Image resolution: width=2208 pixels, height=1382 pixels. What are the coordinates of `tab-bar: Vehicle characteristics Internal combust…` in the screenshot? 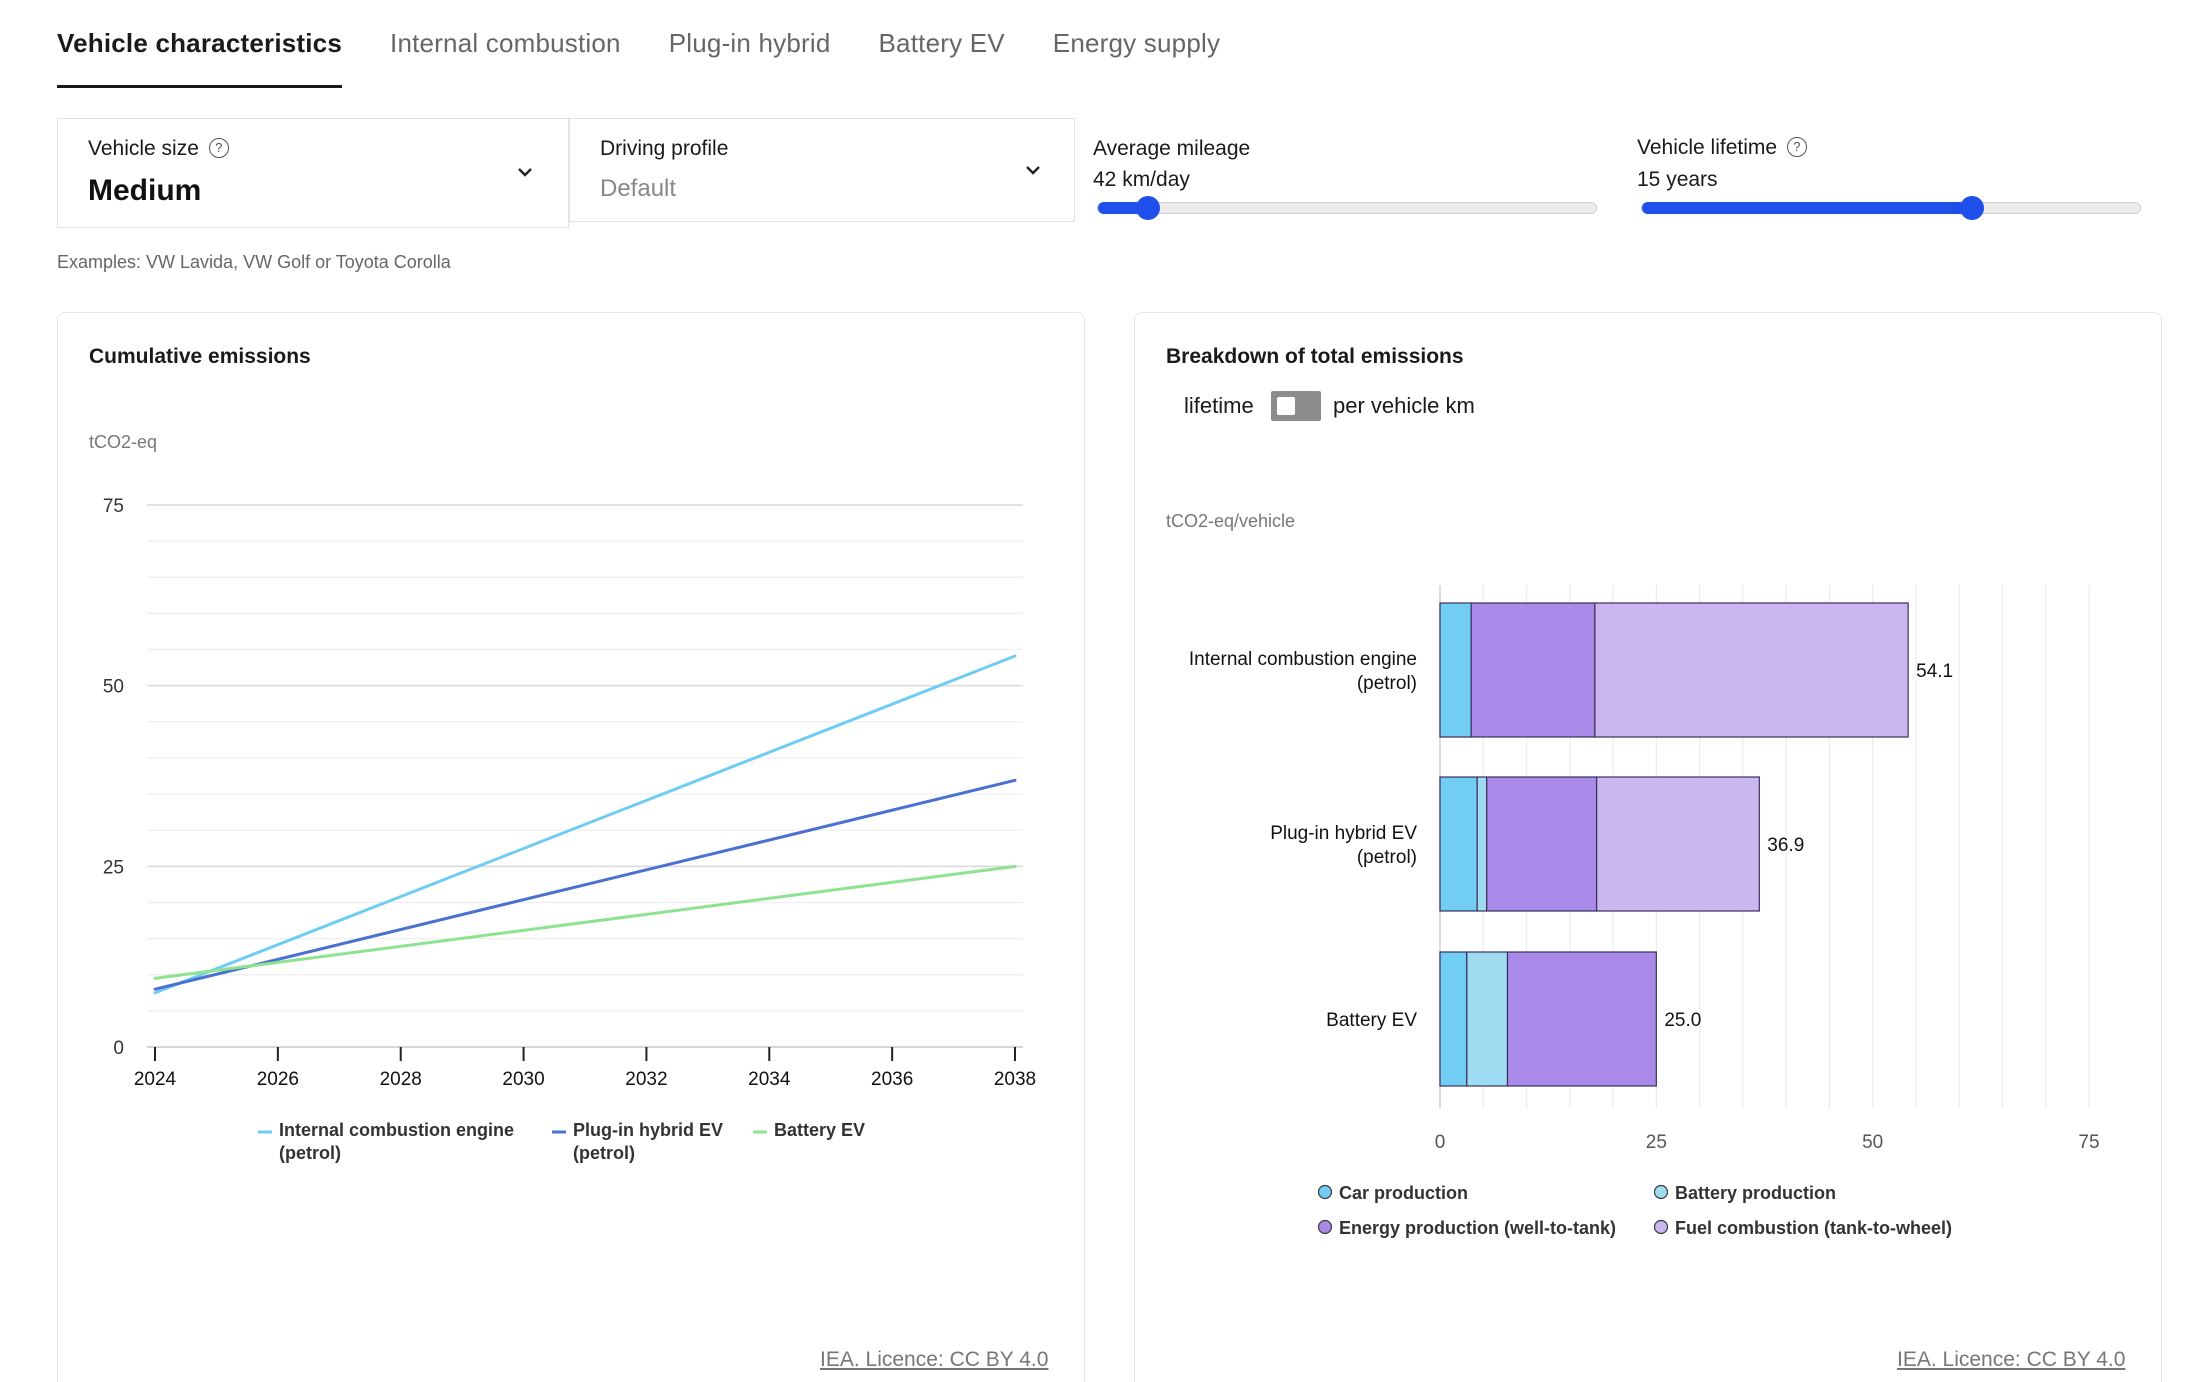 It's located at (662, 44).